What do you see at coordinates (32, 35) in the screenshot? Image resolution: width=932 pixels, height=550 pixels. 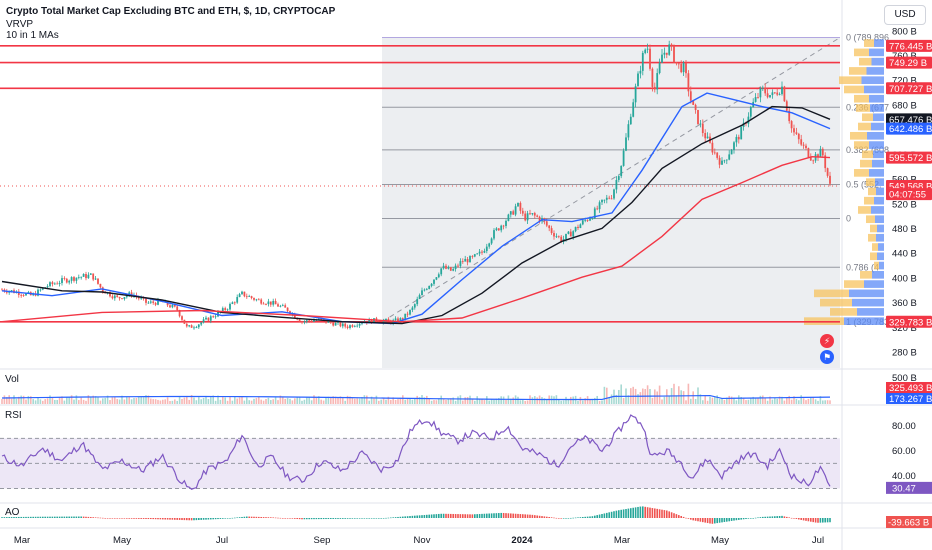 I see `ma-indicator-label: 10 in 1 MAs` at bounding box center [32, 35].